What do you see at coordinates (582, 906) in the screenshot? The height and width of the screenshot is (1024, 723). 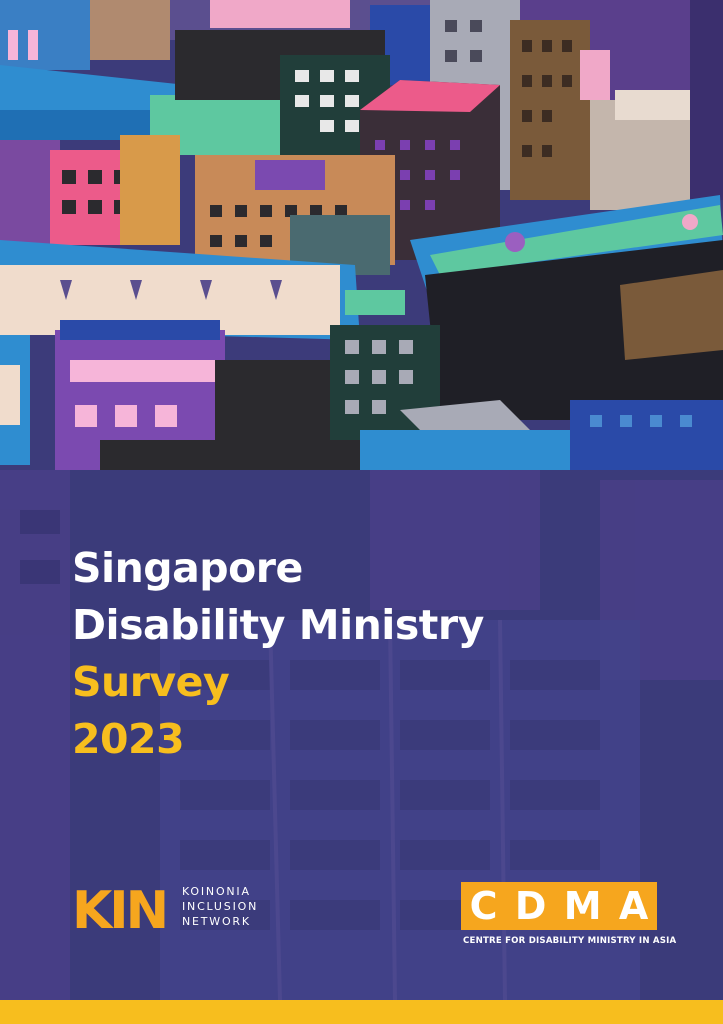 I see `cdma-letter-m: M` at bounding box center [582, 906].